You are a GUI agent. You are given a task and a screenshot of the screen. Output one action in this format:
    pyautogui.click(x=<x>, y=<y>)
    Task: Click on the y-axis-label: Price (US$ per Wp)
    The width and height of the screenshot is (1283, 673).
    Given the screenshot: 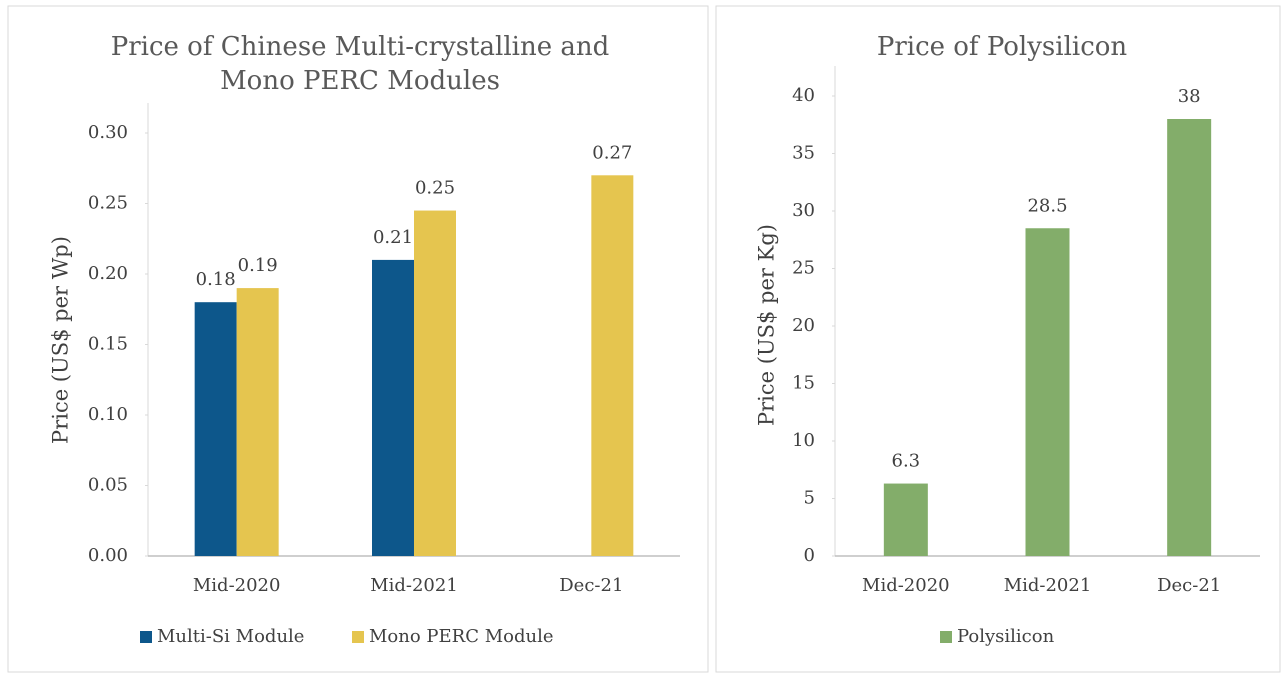 What is the action you would take?
    pyautogui.click(x=61, y=340)
    